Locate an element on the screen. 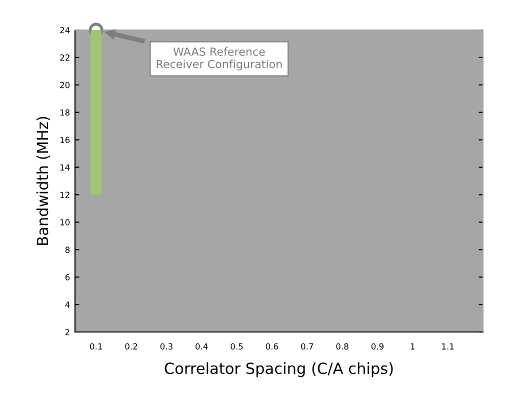 This screenshot has height=412, width=528. y-tick-label: 22 is located at coordinates (65, 57).